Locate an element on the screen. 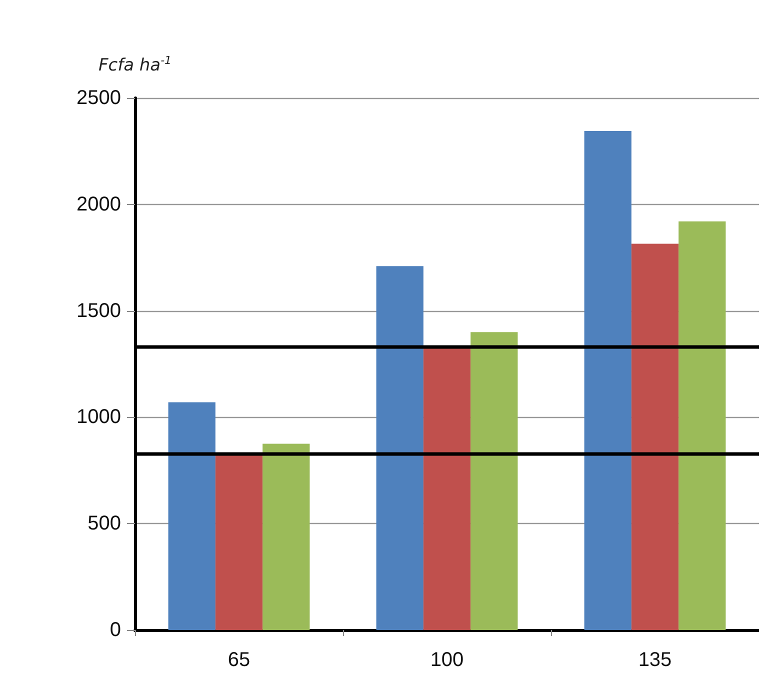 Image resolution: width=767 pixels, height=698 pixels. x-tick-label: 135 is located at coordinates (655, 660).